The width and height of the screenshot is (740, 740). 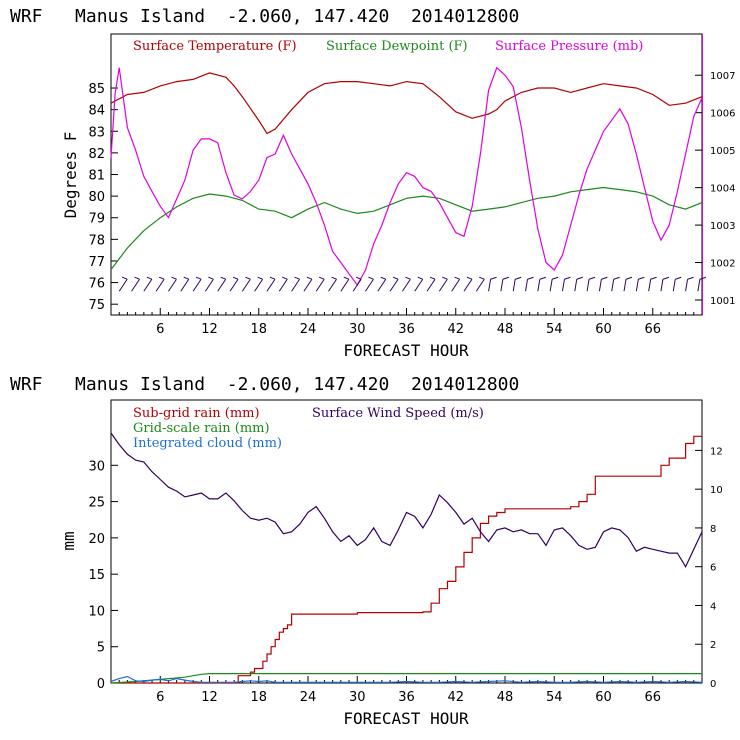 I want to click on bottom-y-ticks: 0 5 10 15 20 25 30, so click(x=103, y=575).